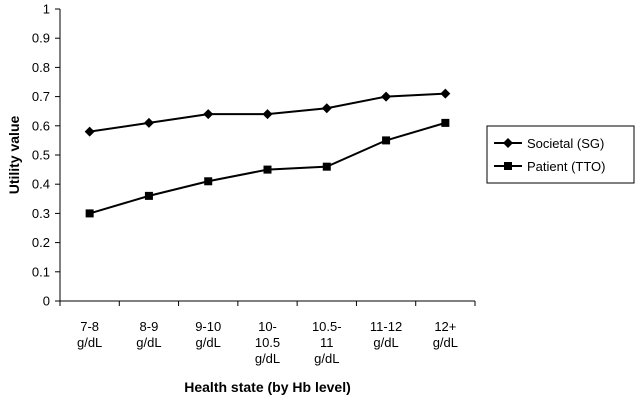 Image resolution: width=638 pixels, height=401 pixels. What do you see at coordinates (386, 334) in the screenshot?
I see `x-tick-label: 11-12 g/dL` at bounding box center [386, 334].